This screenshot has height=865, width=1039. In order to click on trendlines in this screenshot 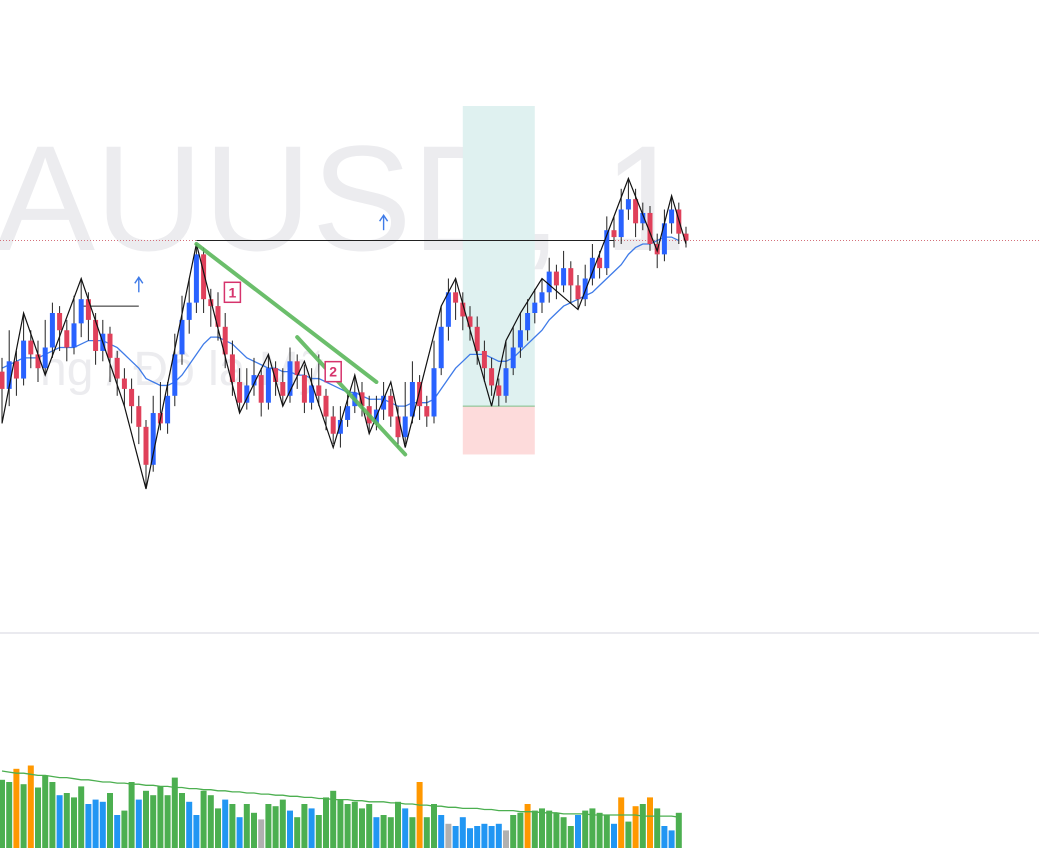, I will do `click(301, 349)`.